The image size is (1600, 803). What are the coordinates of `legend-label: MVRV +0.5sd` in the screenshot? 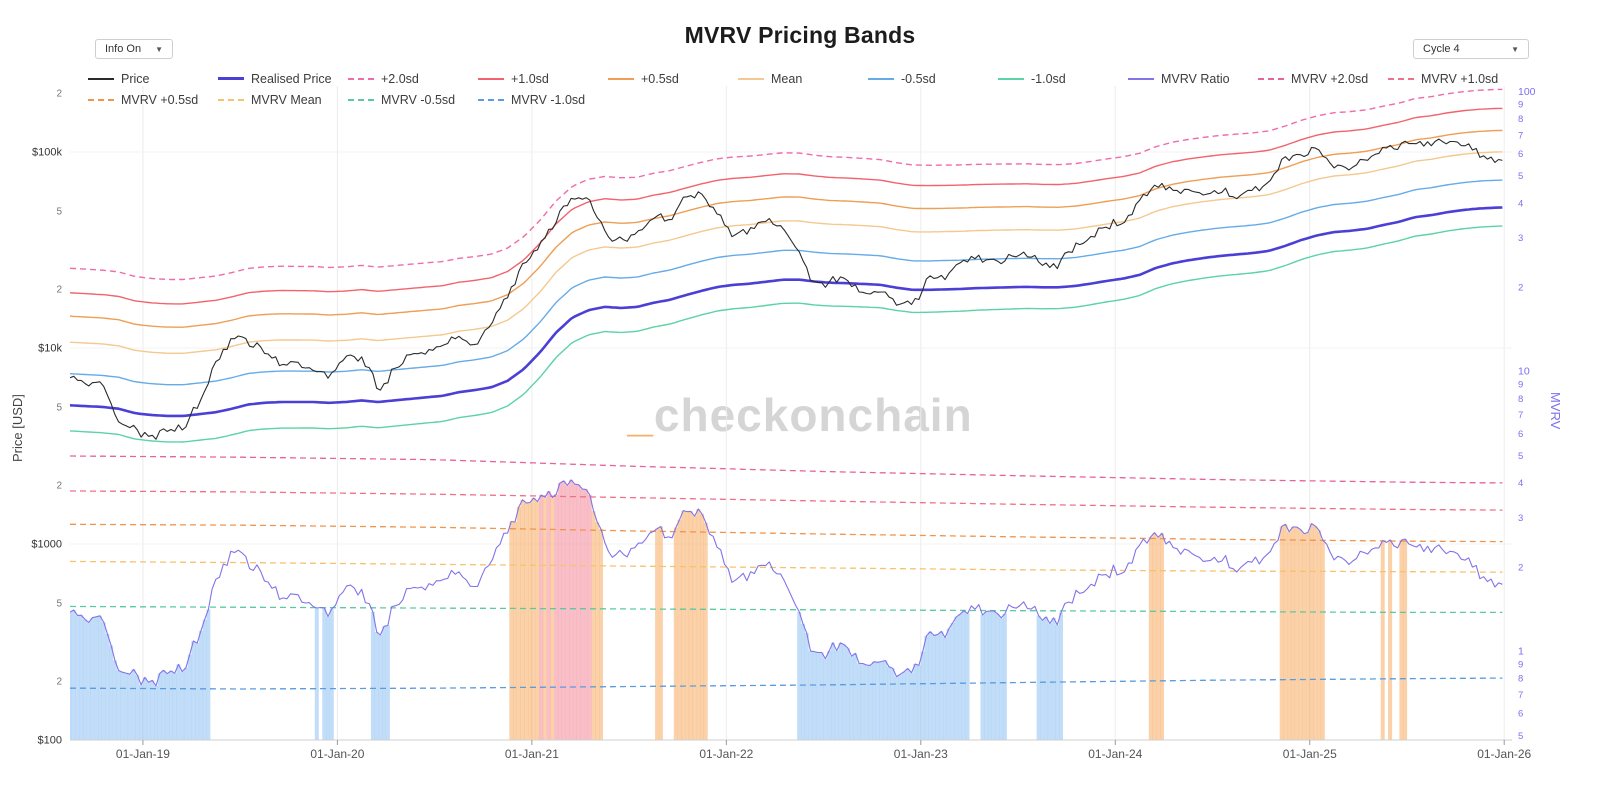 It's located at (160, 99).